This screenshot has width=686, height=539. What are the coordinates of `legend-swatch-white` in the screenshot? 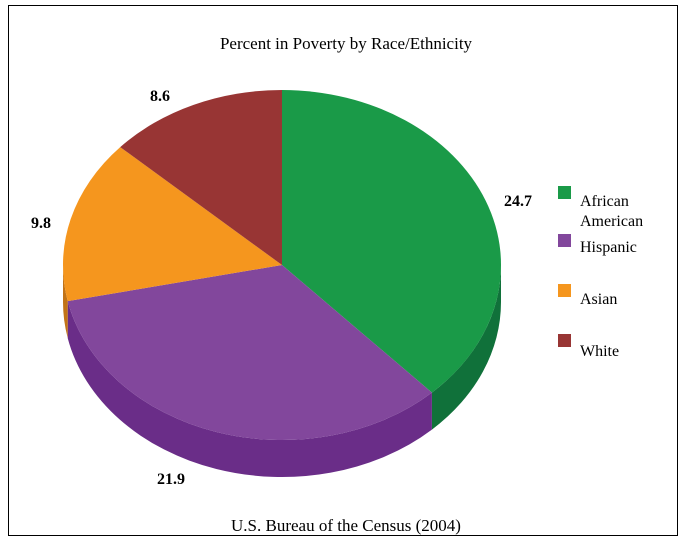 It's located at (564, 340).